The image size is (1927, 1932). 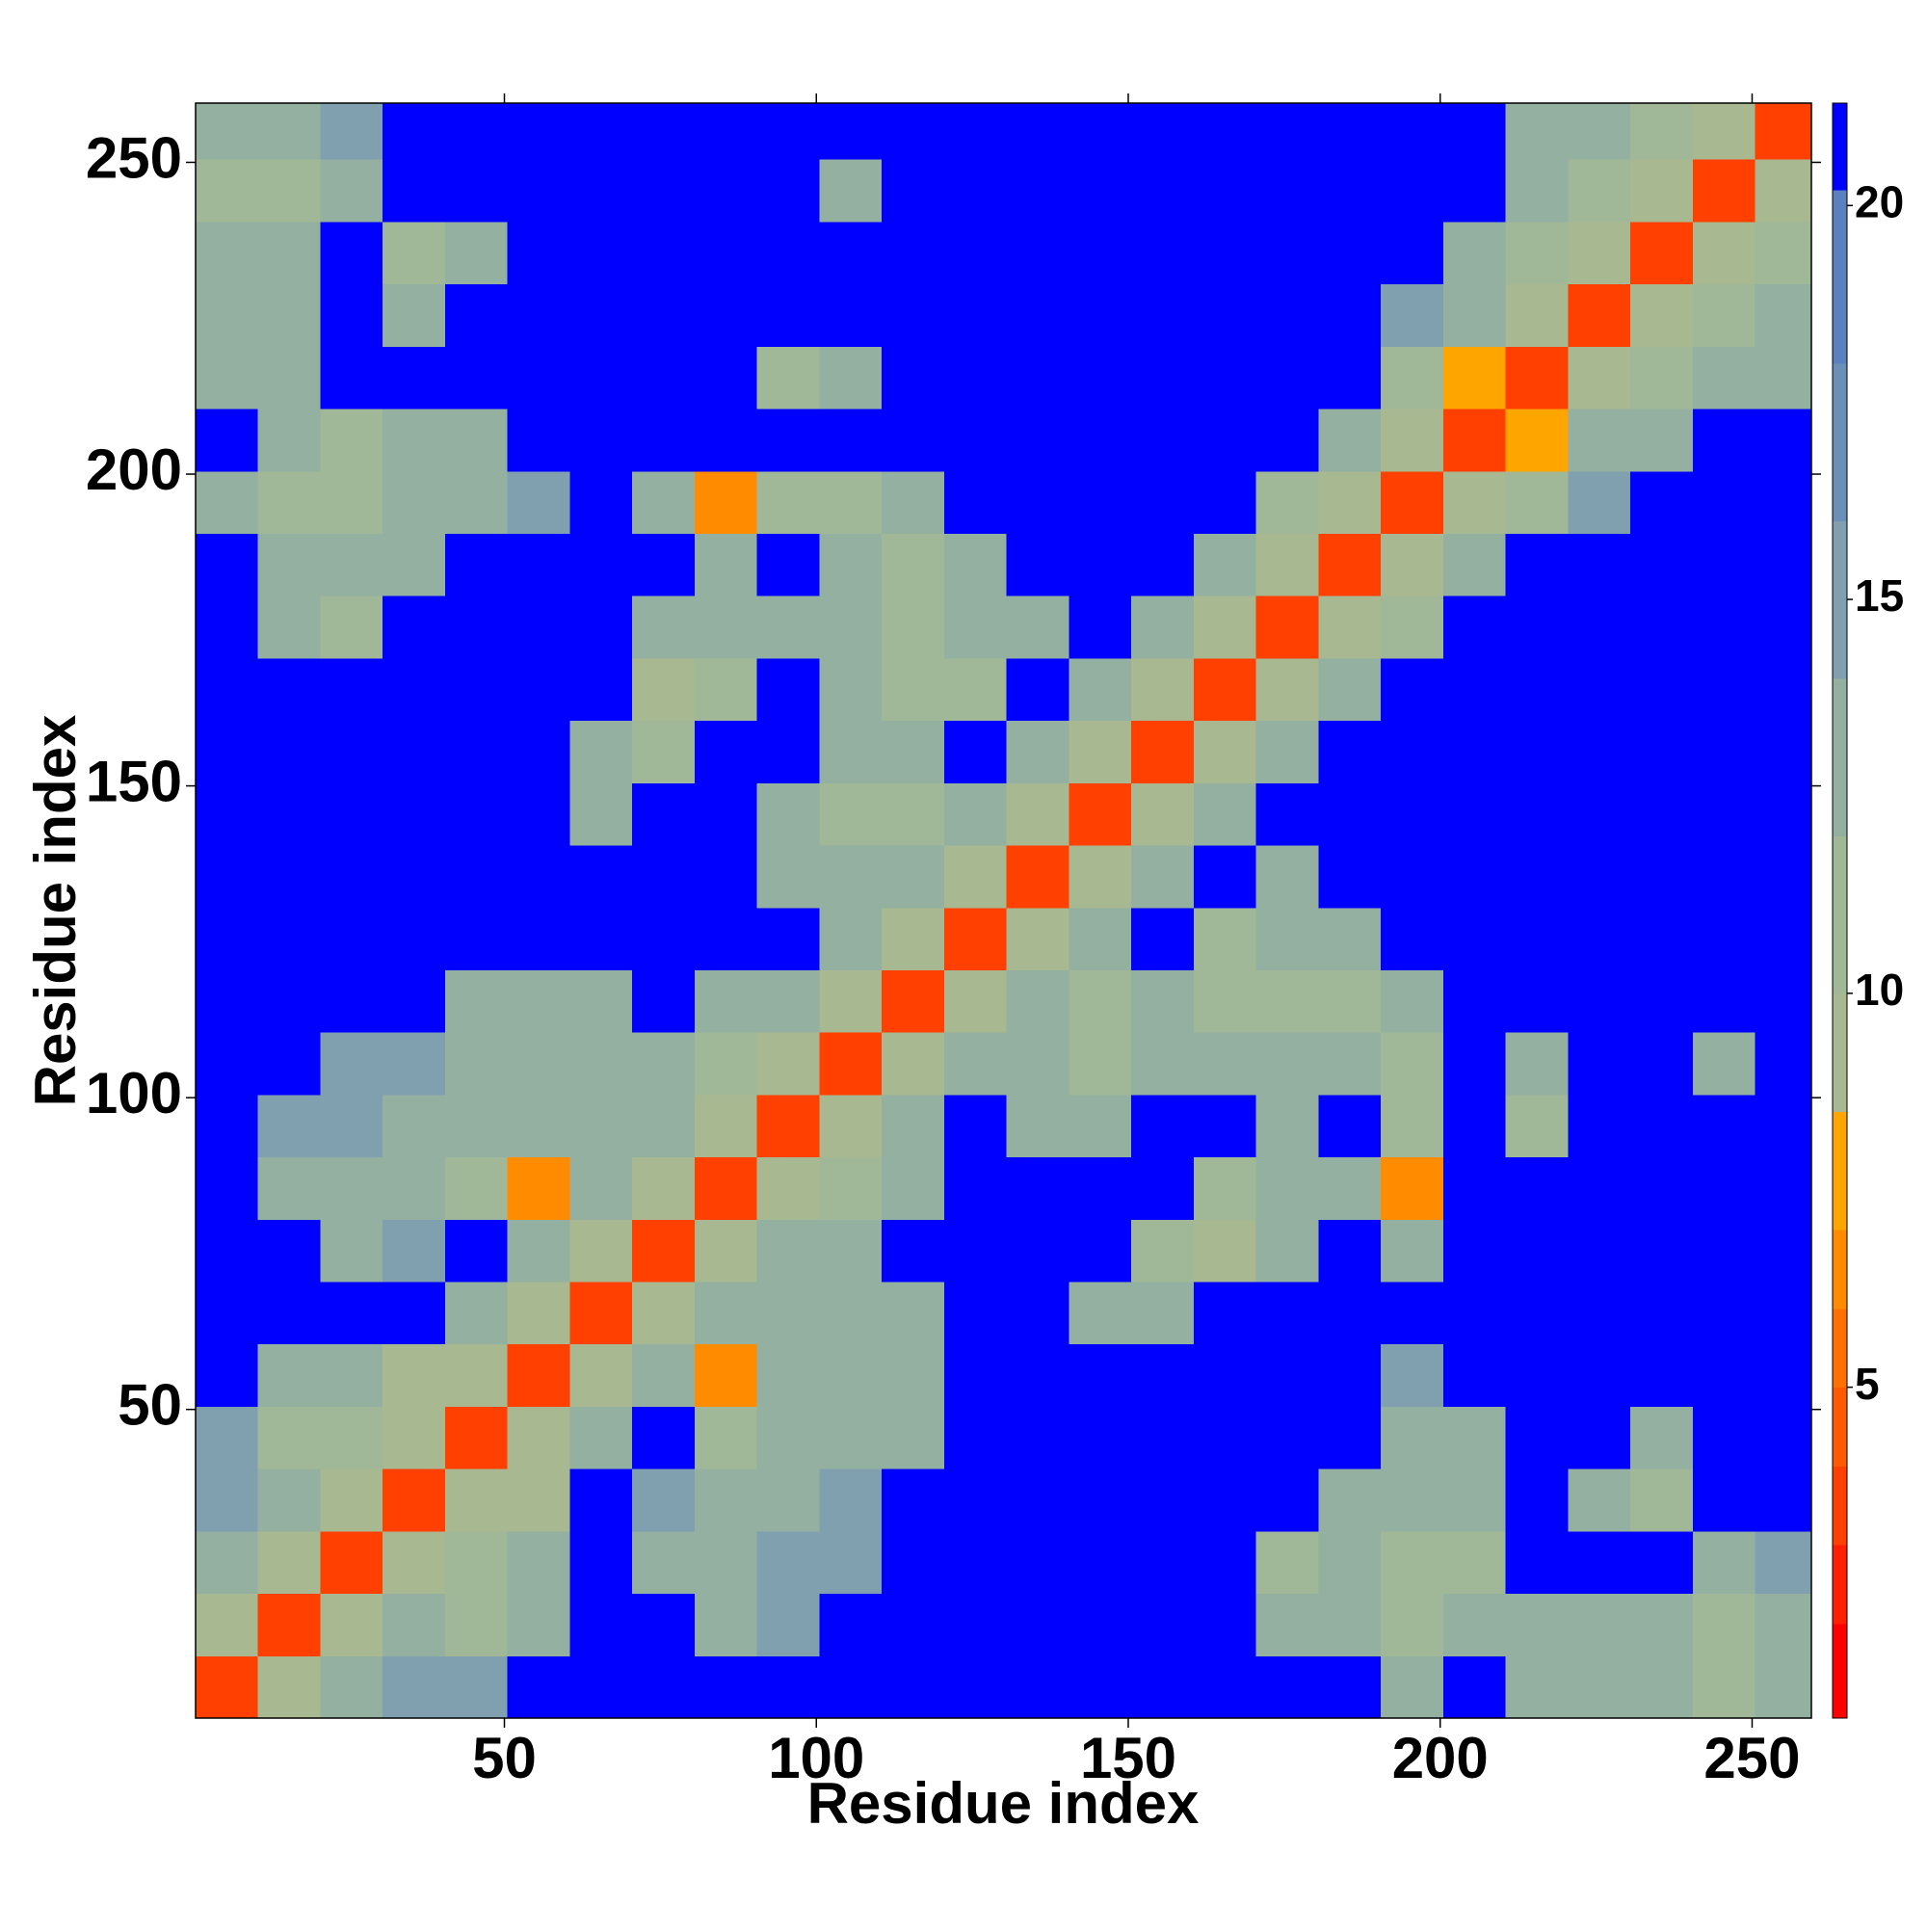 I want to click on colorbar-frame, so click(x=1840, y=910).